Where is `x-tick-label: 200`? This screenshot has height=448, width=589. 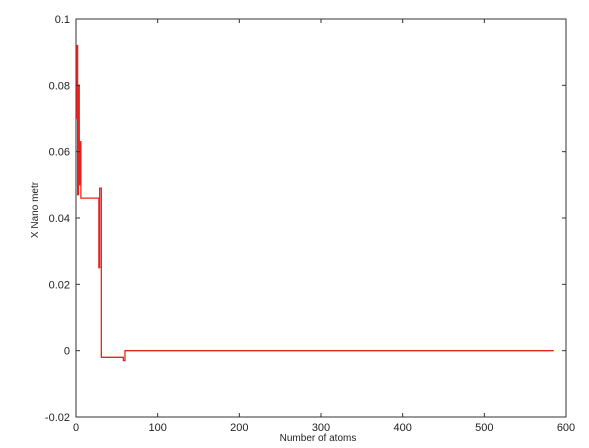
x-tick-label: 200 is located at coordinates (239, 428).